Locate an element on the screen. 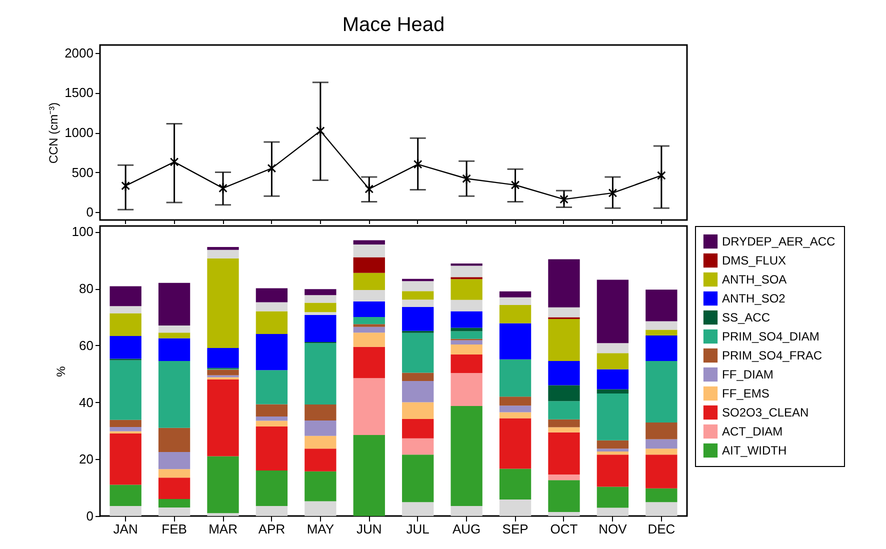  y-tick-label: 1000 is located at coordinates (79, 132).